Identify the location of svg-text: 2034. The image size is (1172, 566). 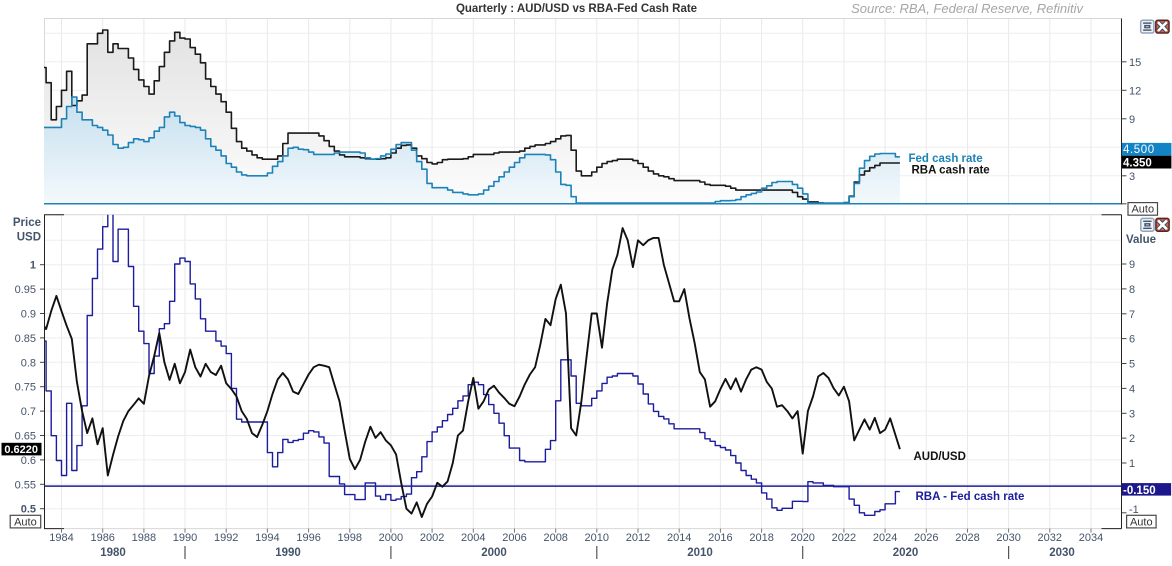
(1091, 538).